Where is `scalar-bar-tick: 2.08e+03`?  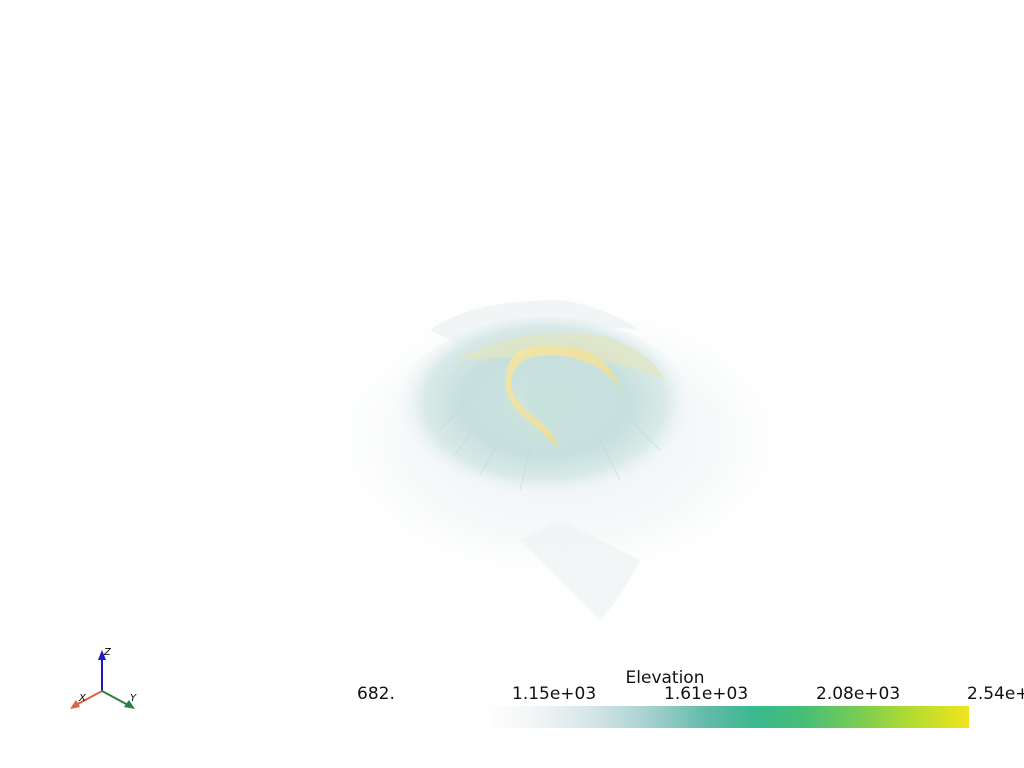
scalar-bar-tick: 2.08e+03 is located at coordinates (858, 694).